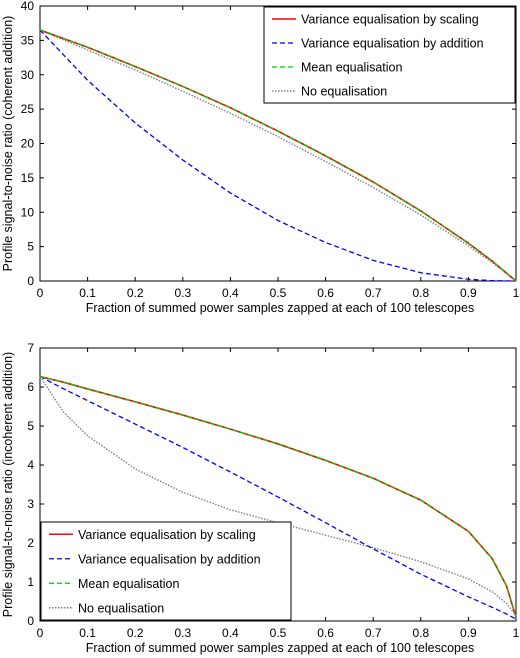 This screenshot has width=520, height=658. I want to click on y-tick-label: 35, so click(28, 40).